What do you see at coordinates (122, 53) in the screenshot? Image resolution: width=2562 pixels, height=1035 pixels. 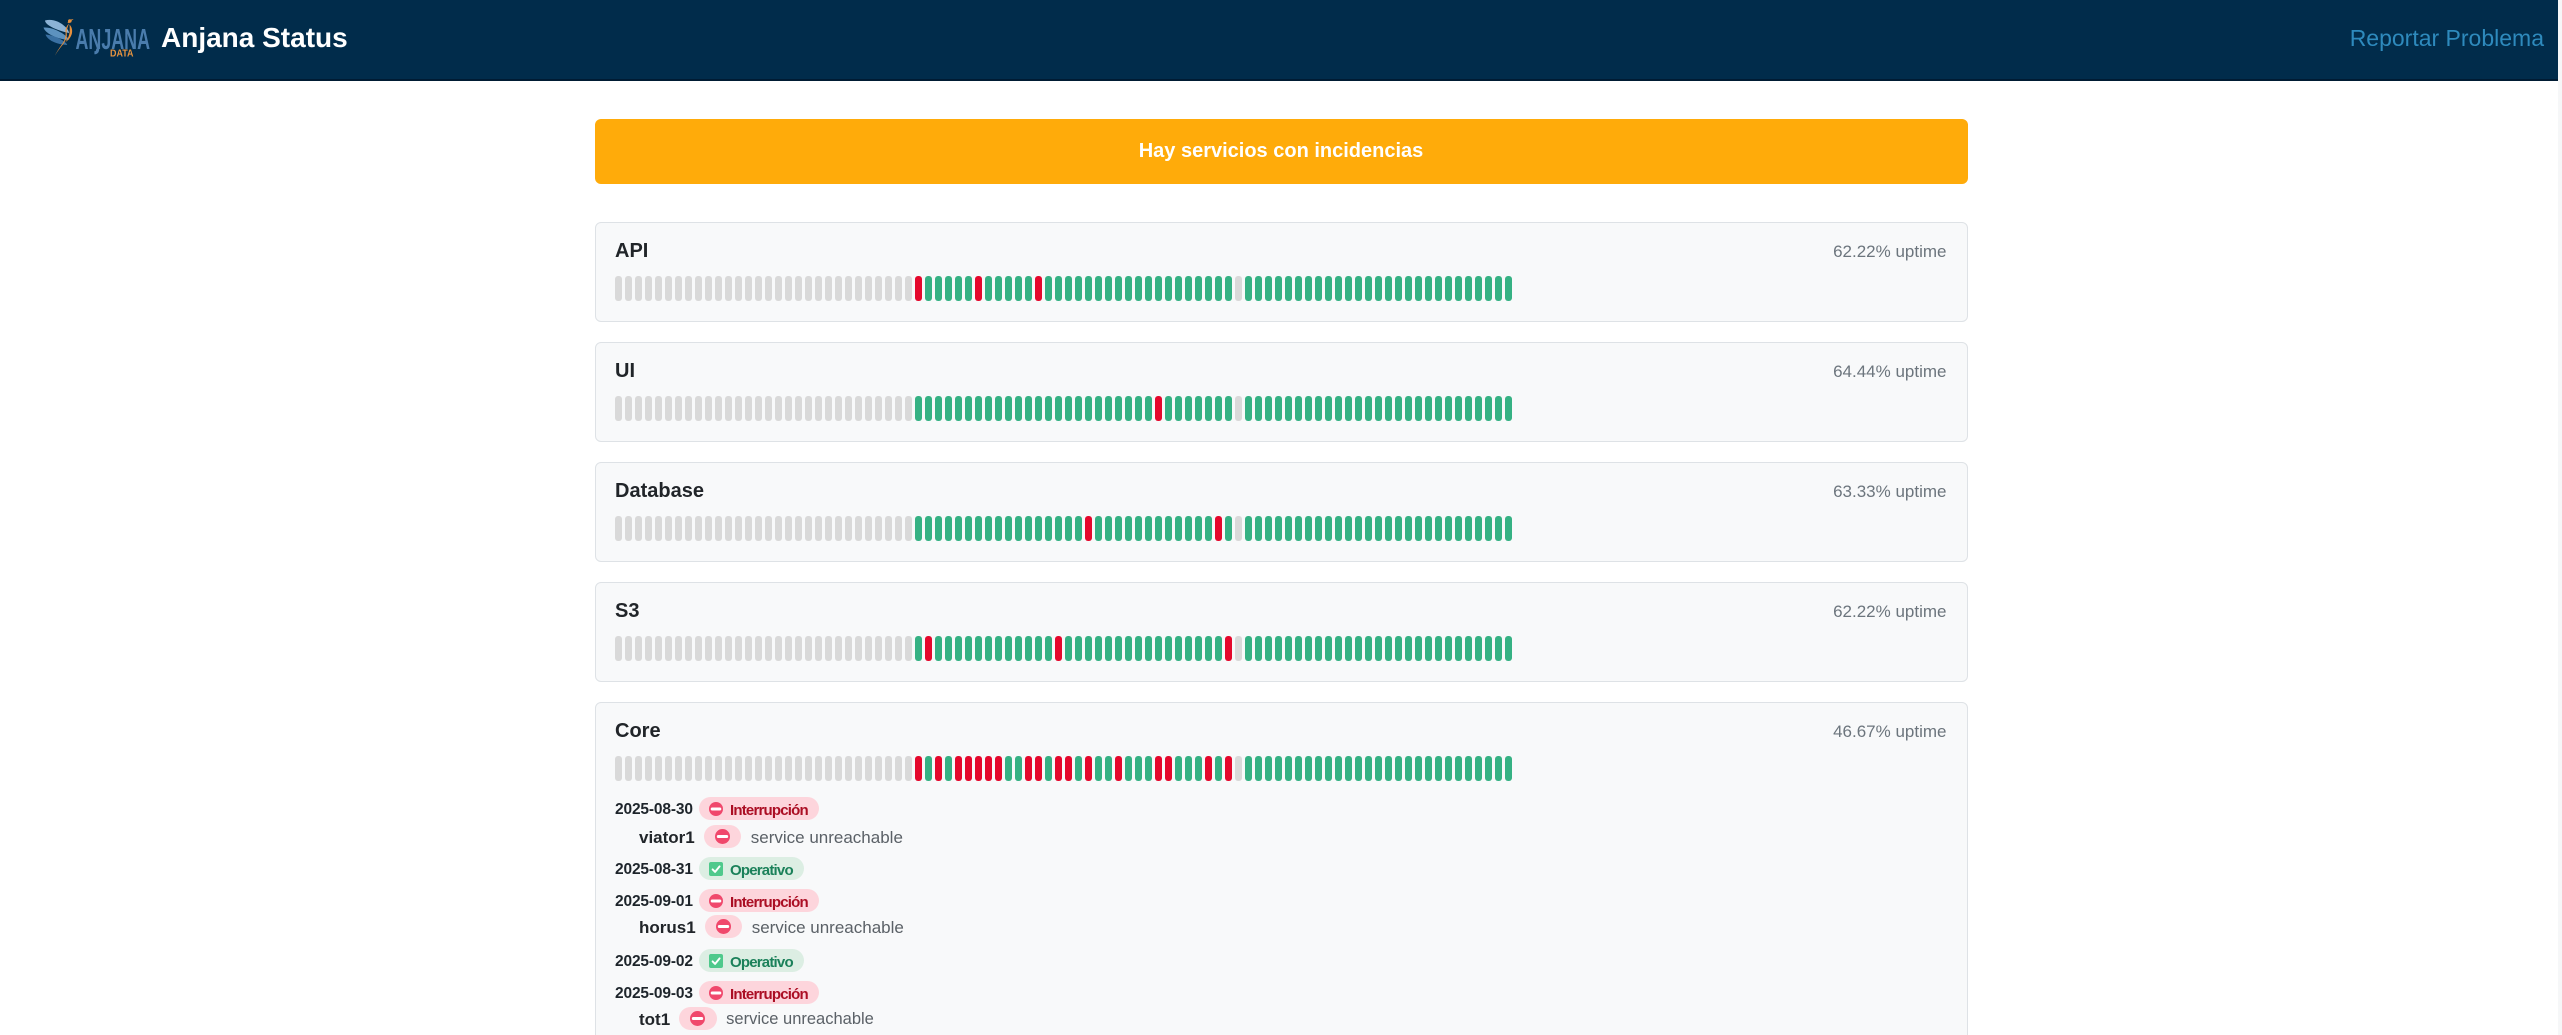 I see `svg-text: DATA` at bounding box center [122, 53].